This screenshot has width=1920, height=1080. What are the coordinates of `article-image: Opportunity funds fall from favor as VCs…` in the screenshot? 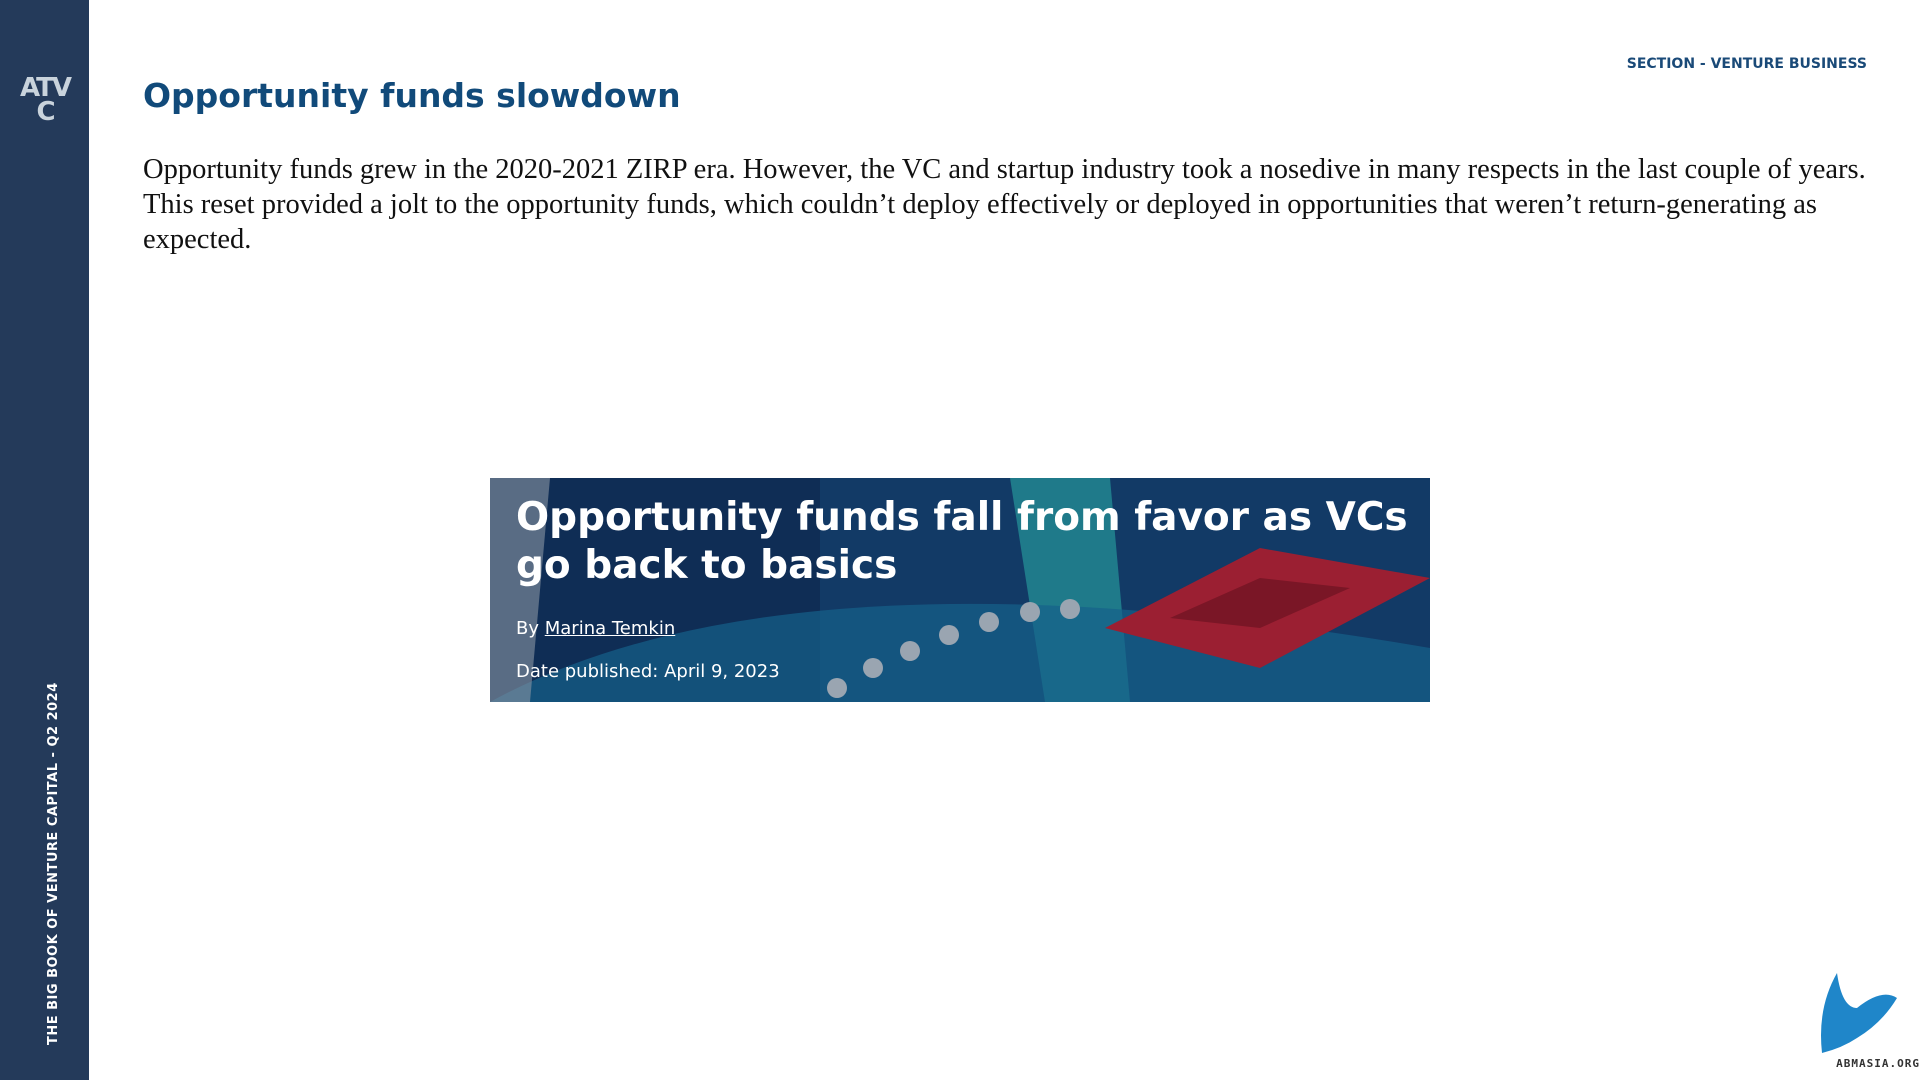 It's located at (960, 590).